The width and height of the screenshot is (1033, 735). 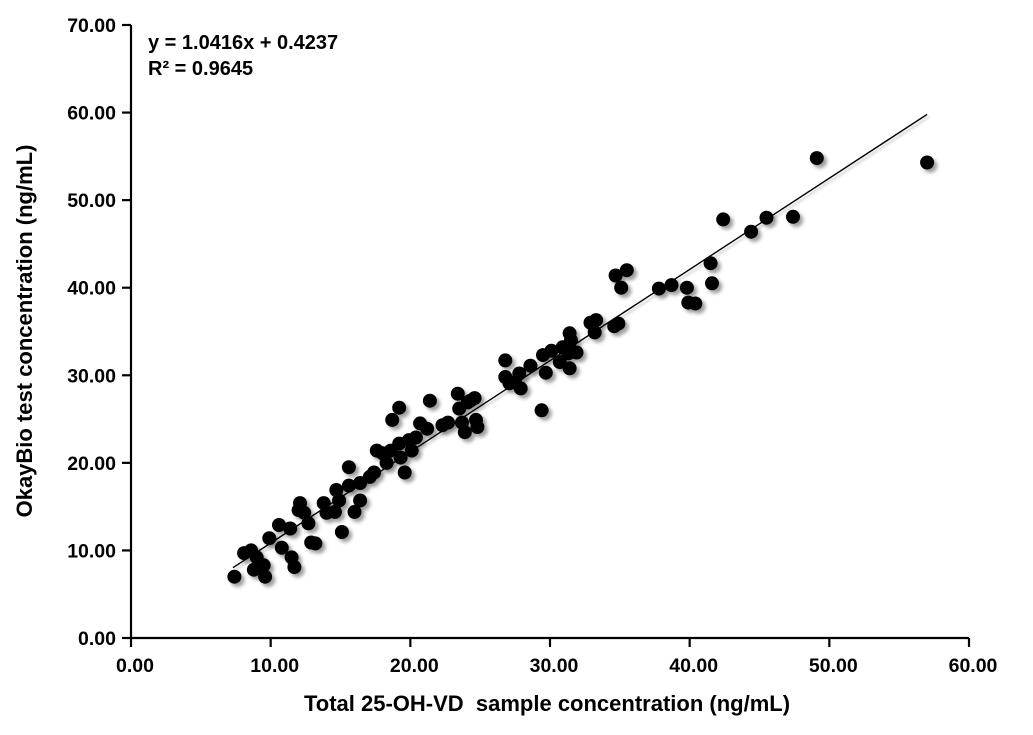 I want to click on x-tick-label: 10.00, so click(x=274, y=666).